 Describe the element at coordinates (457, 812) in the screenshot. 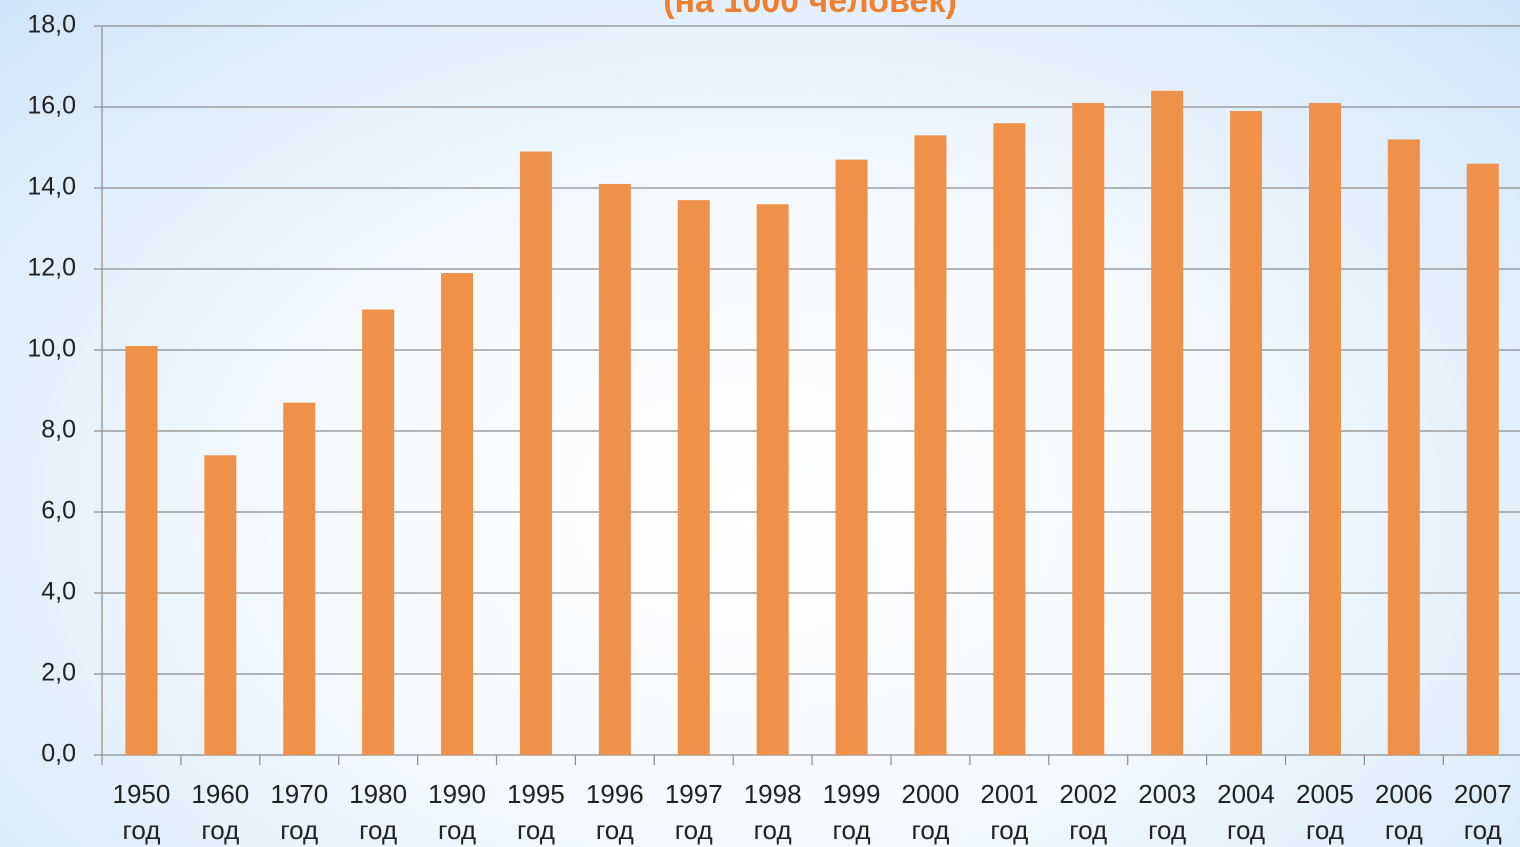

I see `x-tick-label: 1990 год` at that location.